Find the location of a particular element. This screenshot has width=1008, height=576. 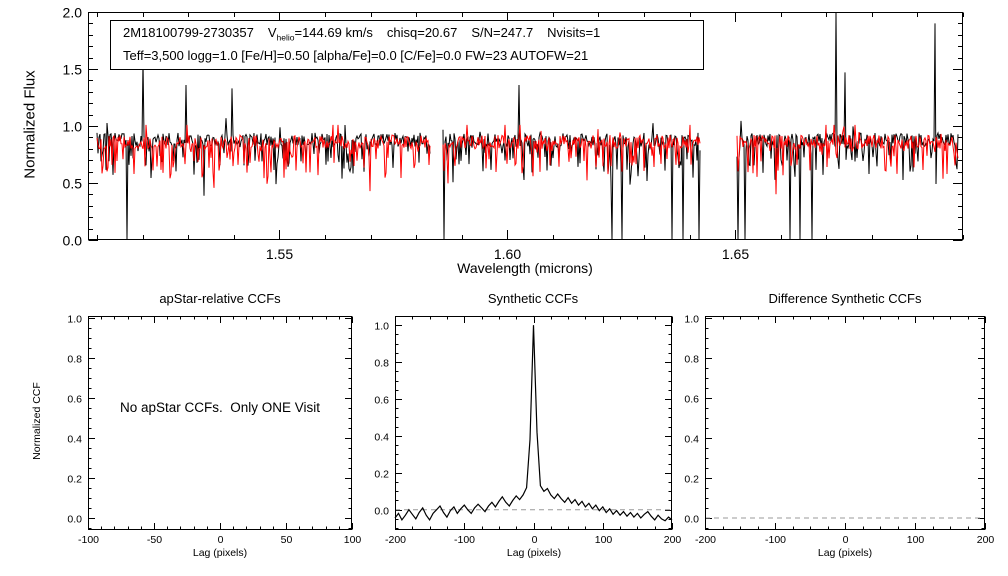

vhelio-label: V is located at coordinates (272, 32).